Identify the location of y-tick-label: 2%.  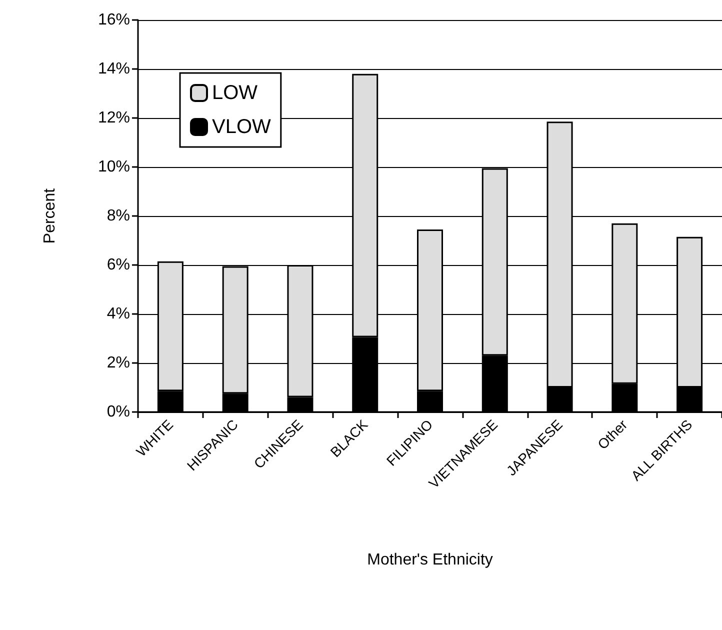
(118, 363).